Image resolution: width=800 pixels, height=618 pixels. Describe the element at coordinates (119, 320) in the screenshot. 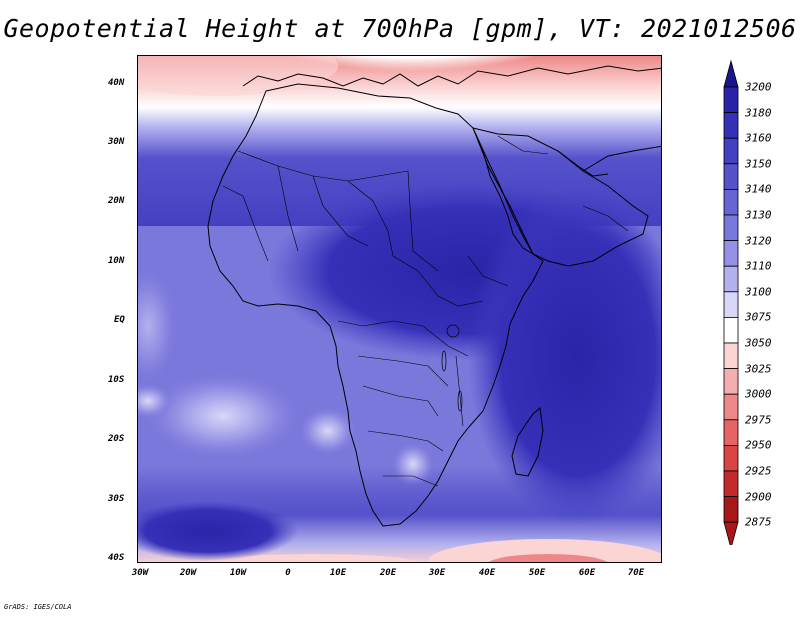

I see `lat-label-eq: EQ` at that location.